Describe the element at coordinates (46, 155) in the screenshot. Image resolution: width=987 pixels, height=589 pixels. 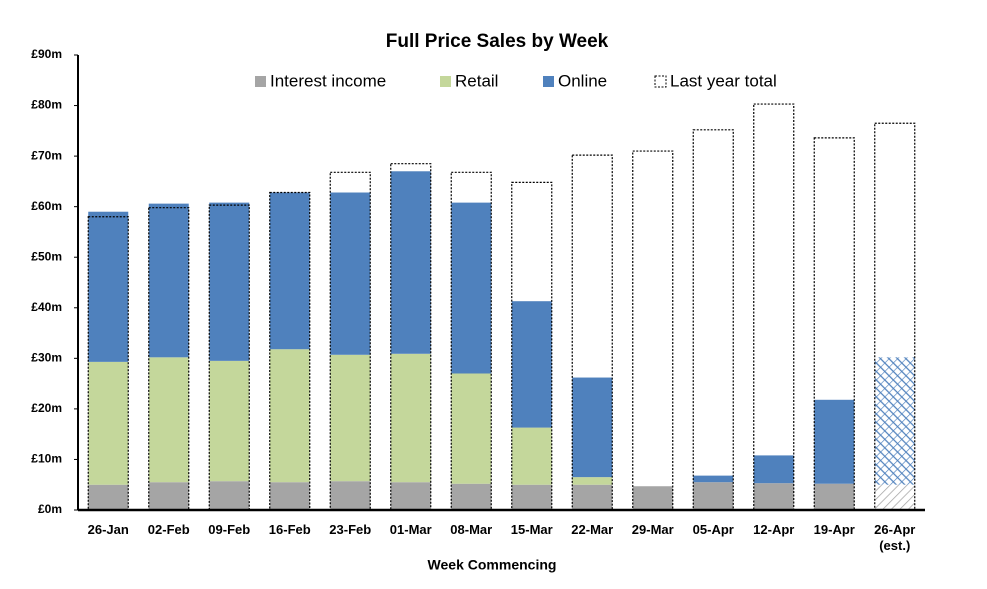
I see `y-tick-label: £70m` at that location.